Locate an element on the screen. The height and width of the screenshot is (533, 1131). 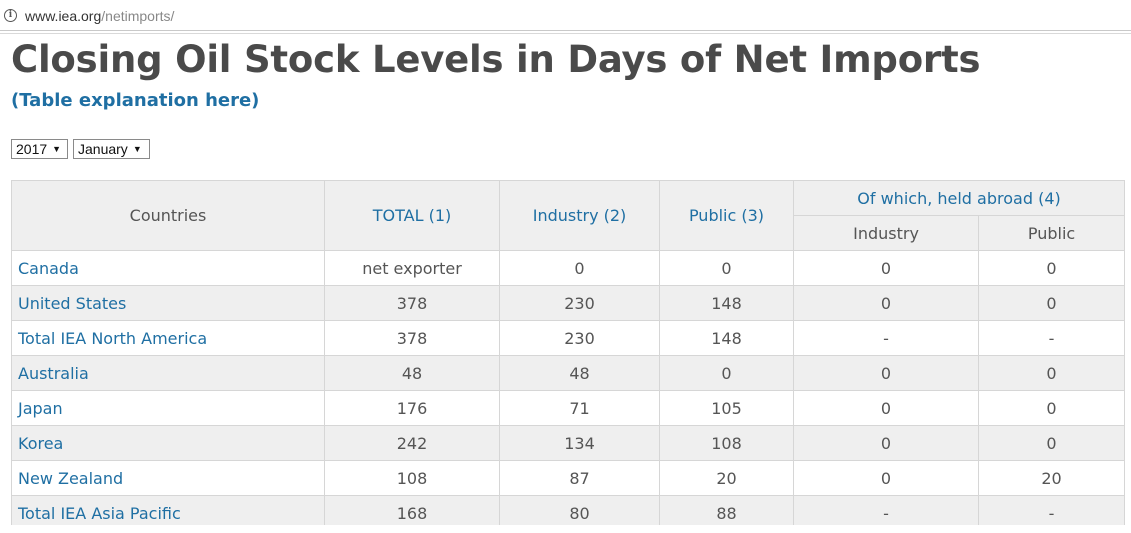
industry-cell: 71 is located at coordinates (579, 408).